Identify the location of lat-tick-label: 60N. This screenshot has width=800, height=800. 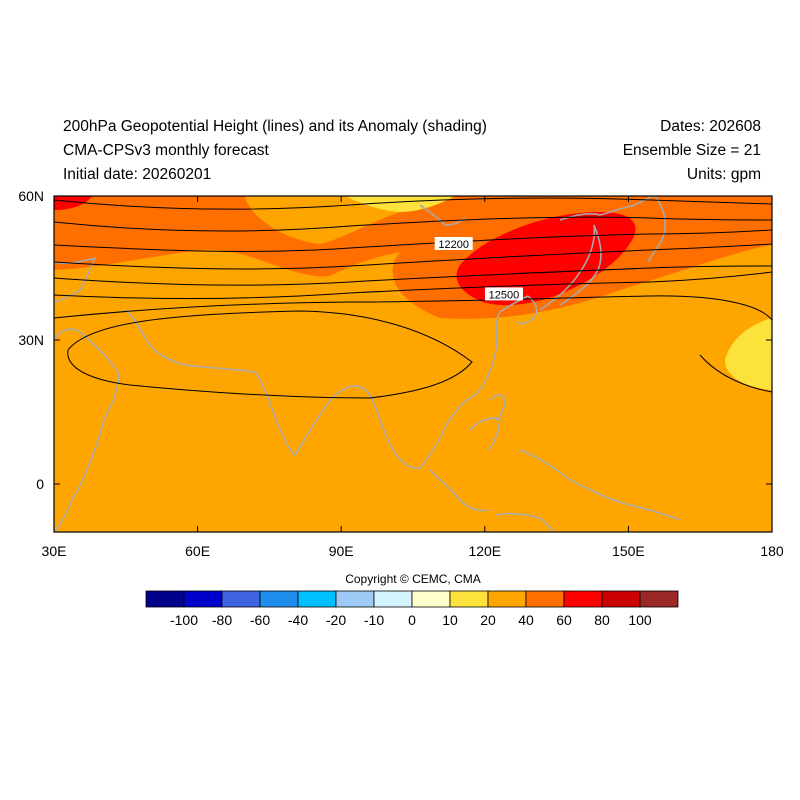
(31, 196).